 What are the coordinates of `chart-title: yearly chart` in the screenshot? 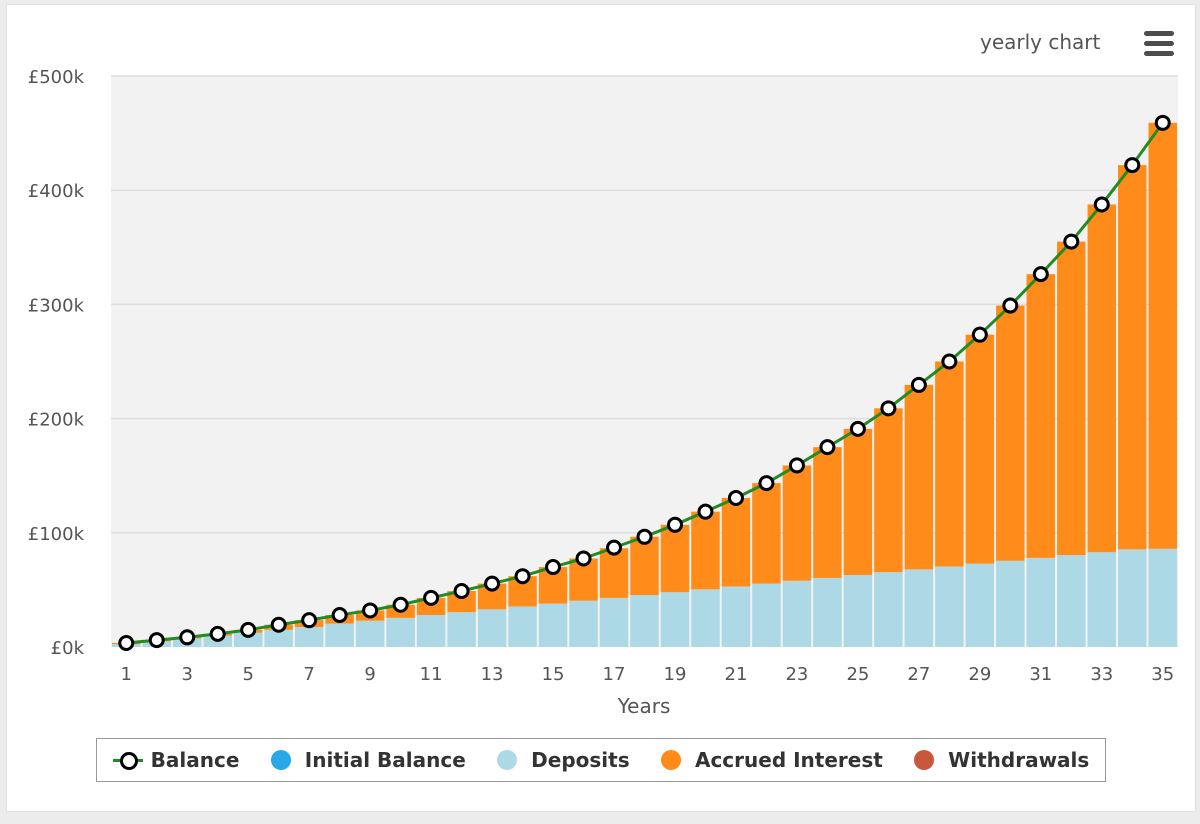 It's located at (1040, 42).